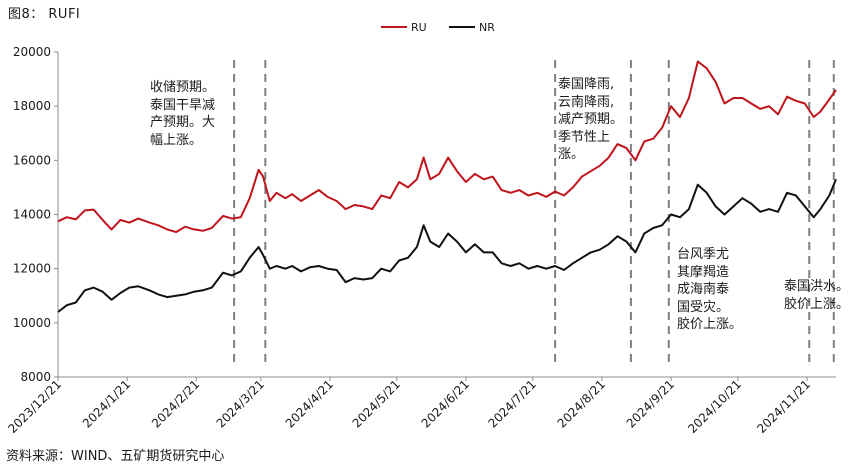  What do you see at coordinates (376, 403) in the screenshot?
I see `x-tick-label: 2024/5/21` at bounding box center [376, 403].